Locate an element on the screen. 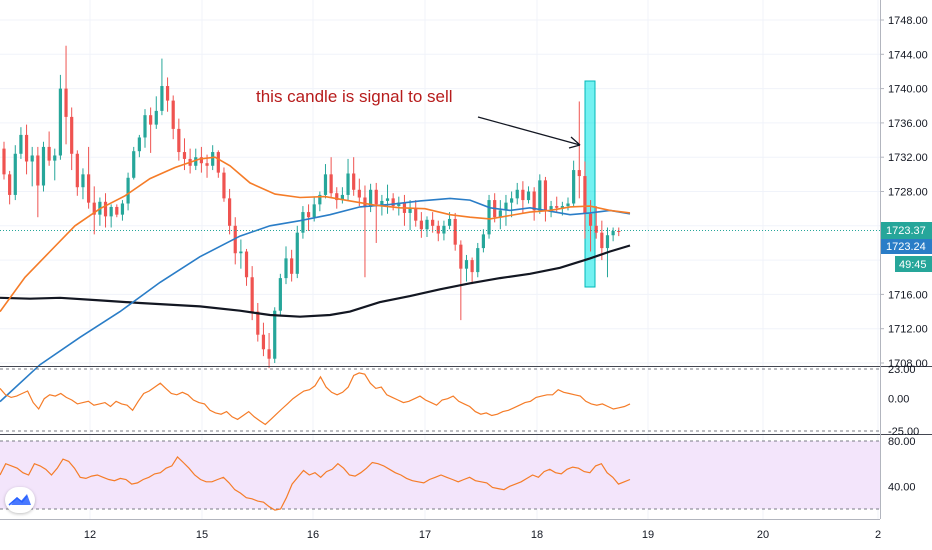 This screenshot has height=550, width=932. alt-price-tag: 1723.24 is located at coordinates (906, 246).